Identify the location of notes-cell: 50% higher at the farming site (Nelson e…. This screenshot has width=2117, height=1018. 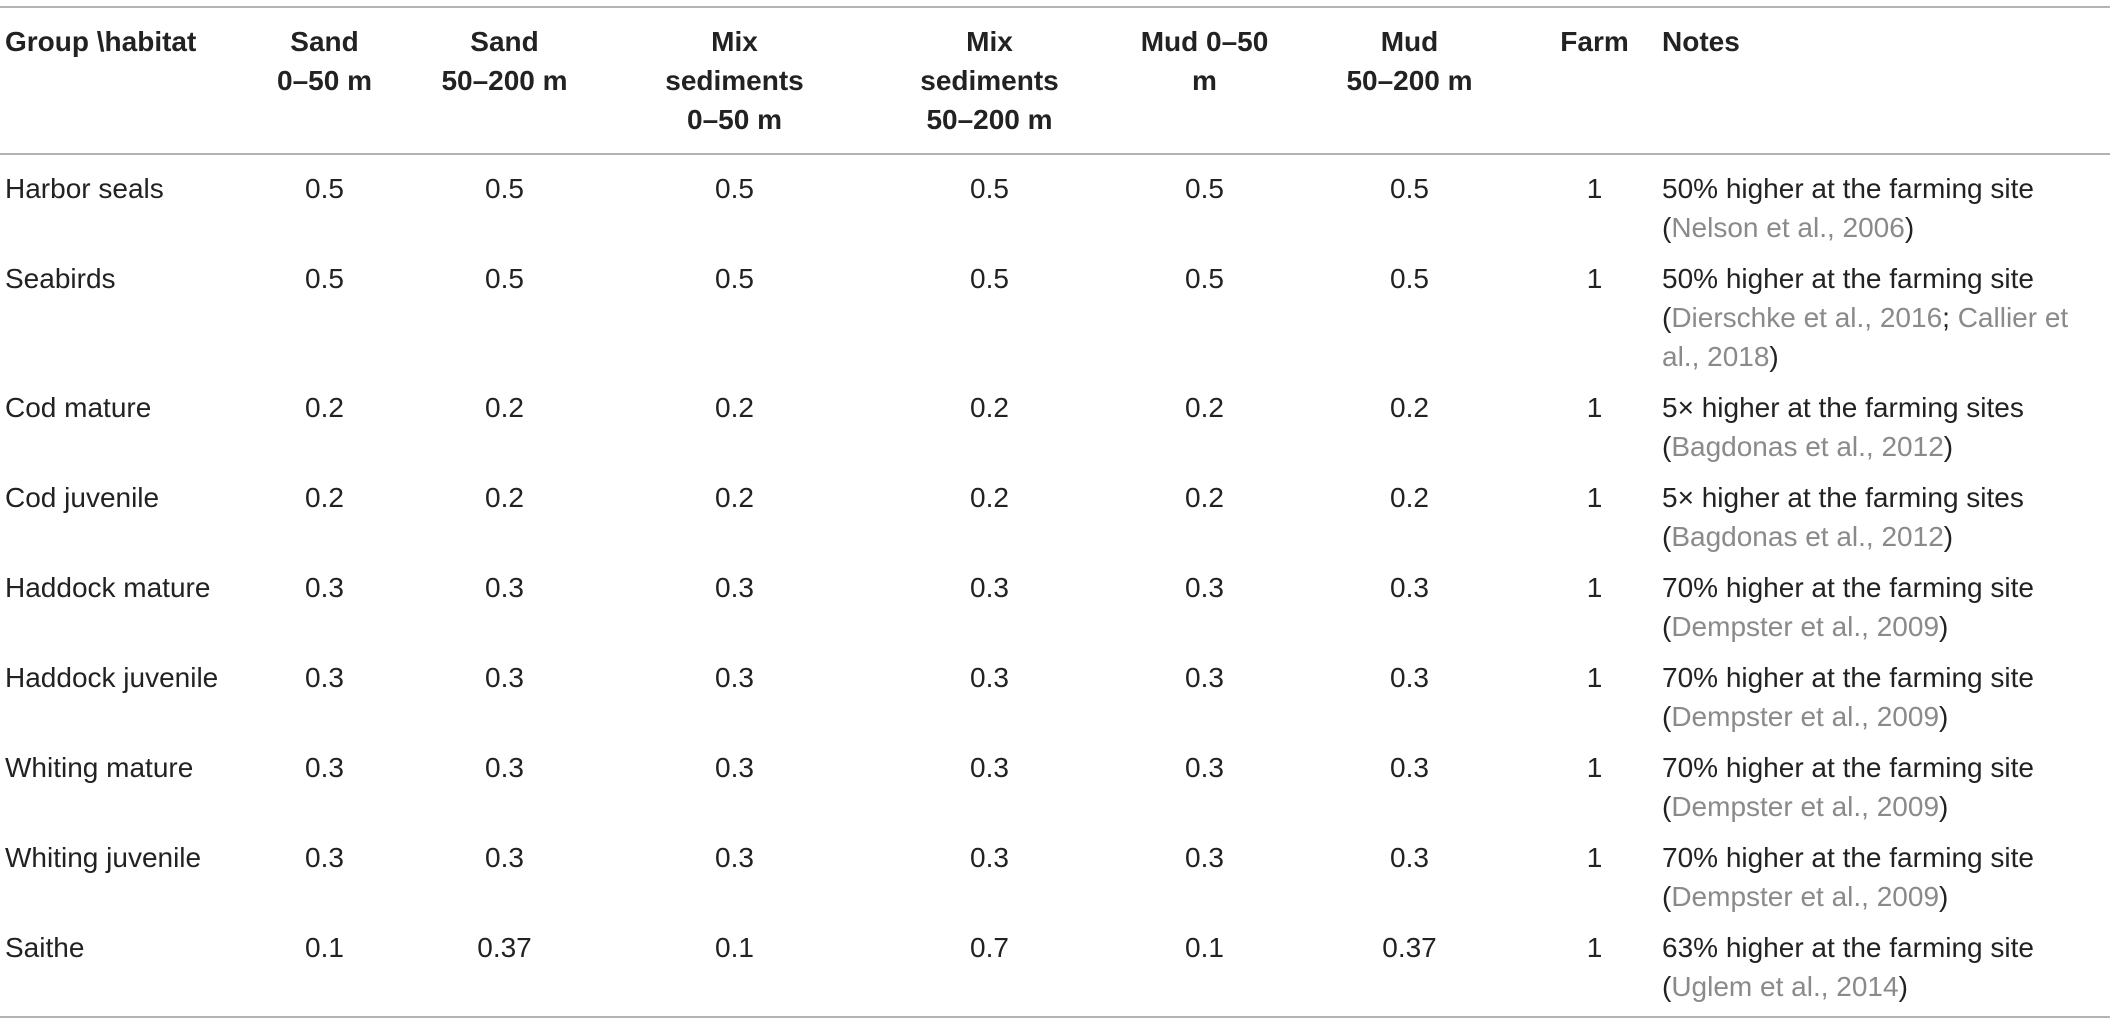
(1886, 206).